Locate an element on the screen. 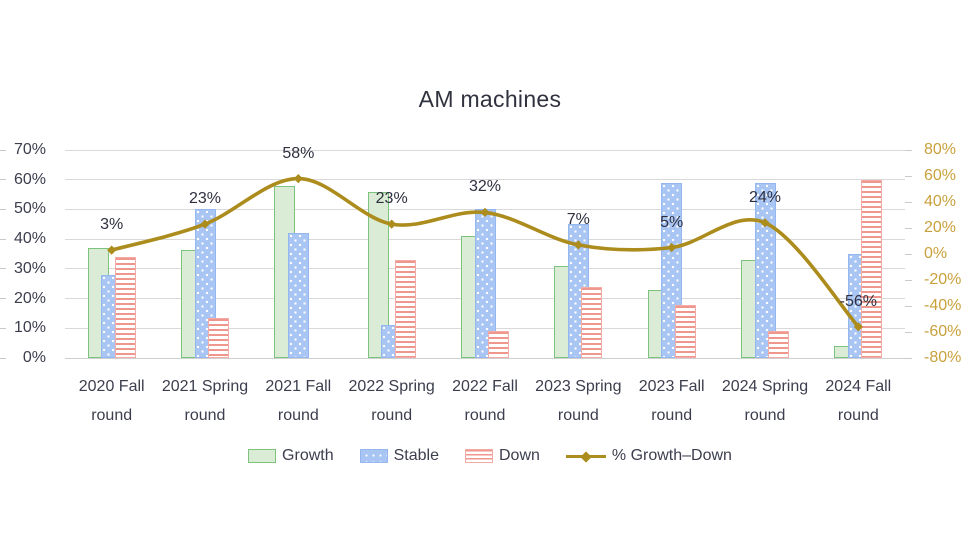 The width and height of the screenshot is (980, 560). x-axis-label: 2021 Fall is located at coordinates (298, 386).